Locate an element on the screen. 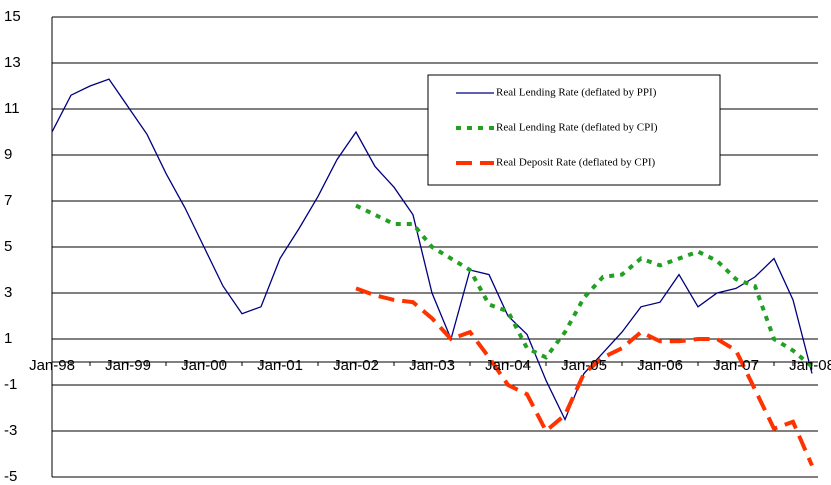 This screenshot has height=485, width=831. y-tick-label: 7 is located at coordinates (8, 200).